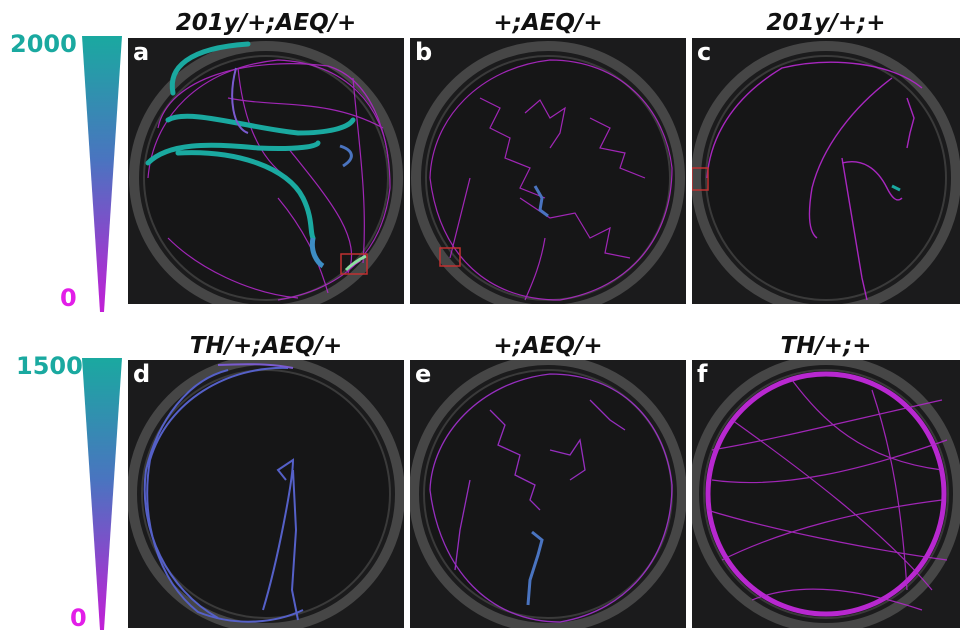  What do you see at coordinates (49, 366) in the screenshot?
I see `scale-max-label: 1500` at bounding box center [49, 366].